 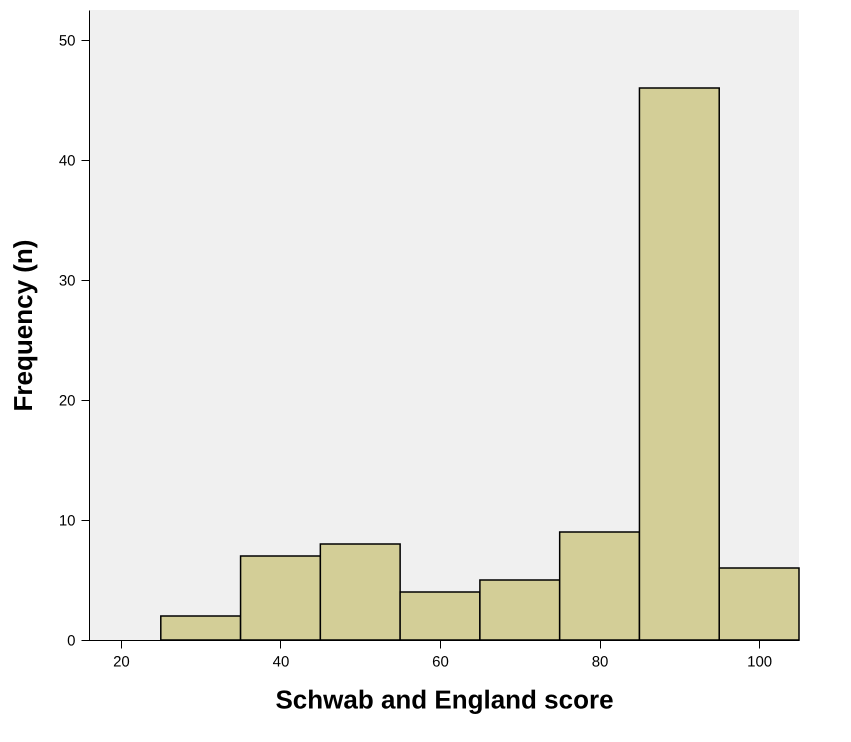 What do you see at coordinates (23, 326) in the screenshot?
I see `y-axis-title: Frequency (n)` at bounding box center [23, 326].